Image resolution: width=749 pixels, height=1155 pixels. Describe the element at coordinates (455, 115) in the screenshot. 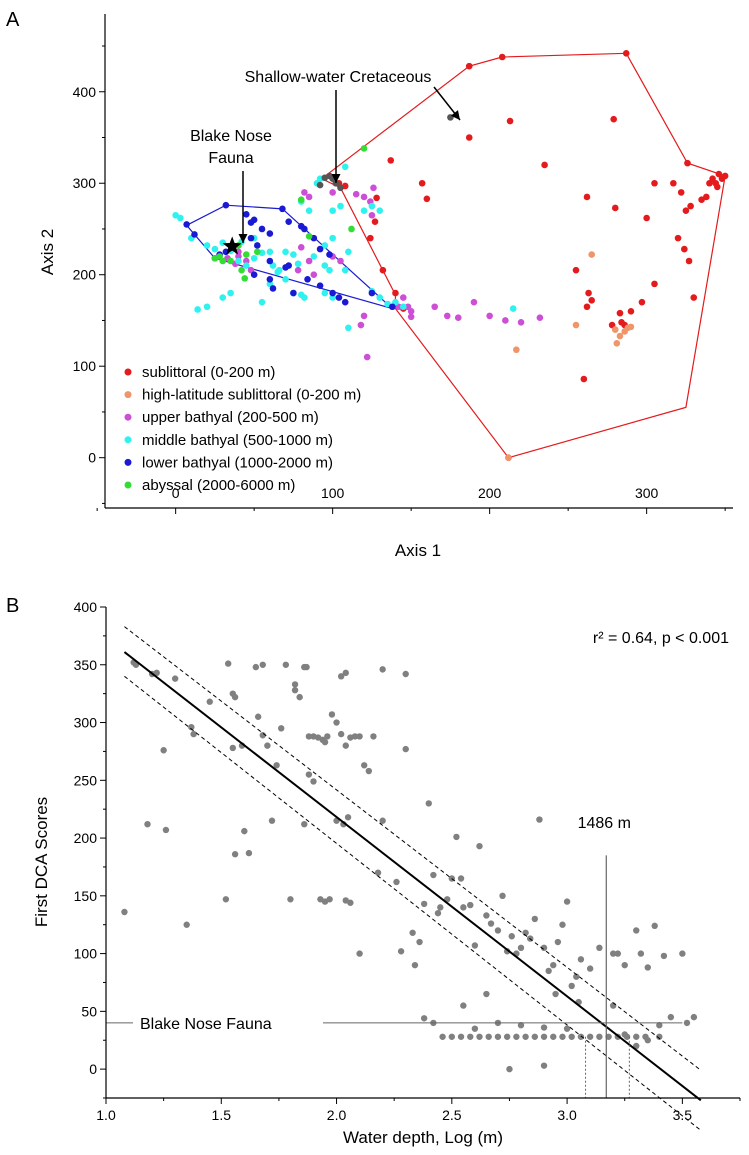

I see `shallow-arrow-2-head` at that location.